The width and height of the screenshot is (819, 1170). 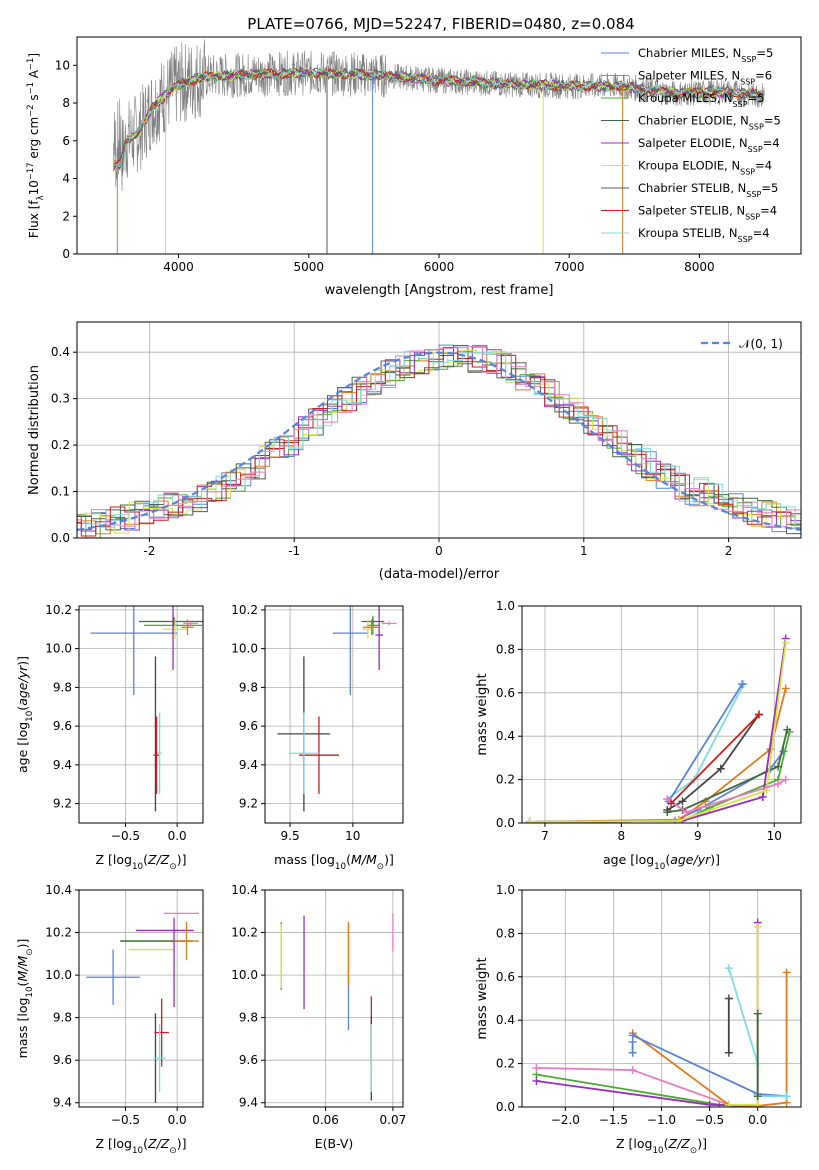 I want to click on y-tick-label: 9.2, so click(x=248, y=804).